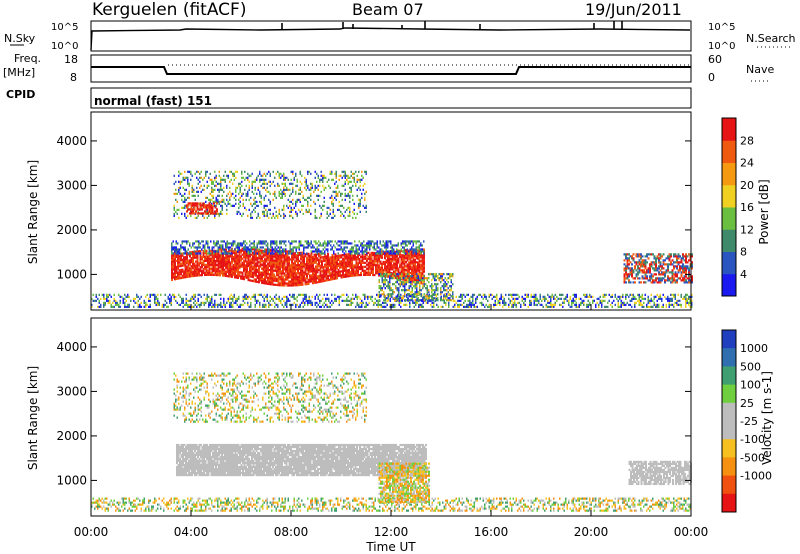  What do you see at coordinates (73, 77) in the screenshot?
I see `freq-tick-low: 8` at bounding box center [73, 77].